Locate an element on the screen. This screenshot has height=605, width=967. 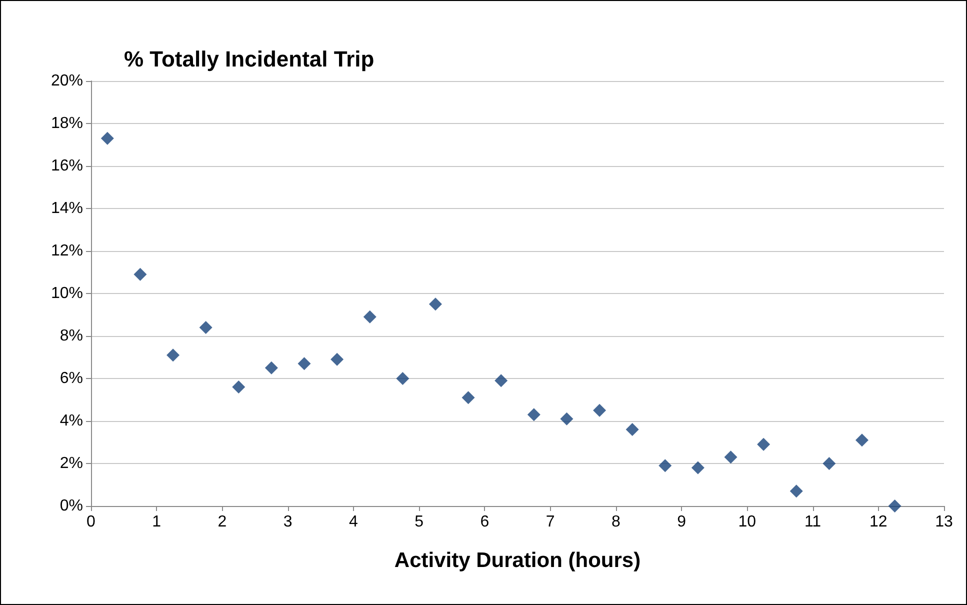
x-tick-label: 2 is located at coordinates (222, 522).